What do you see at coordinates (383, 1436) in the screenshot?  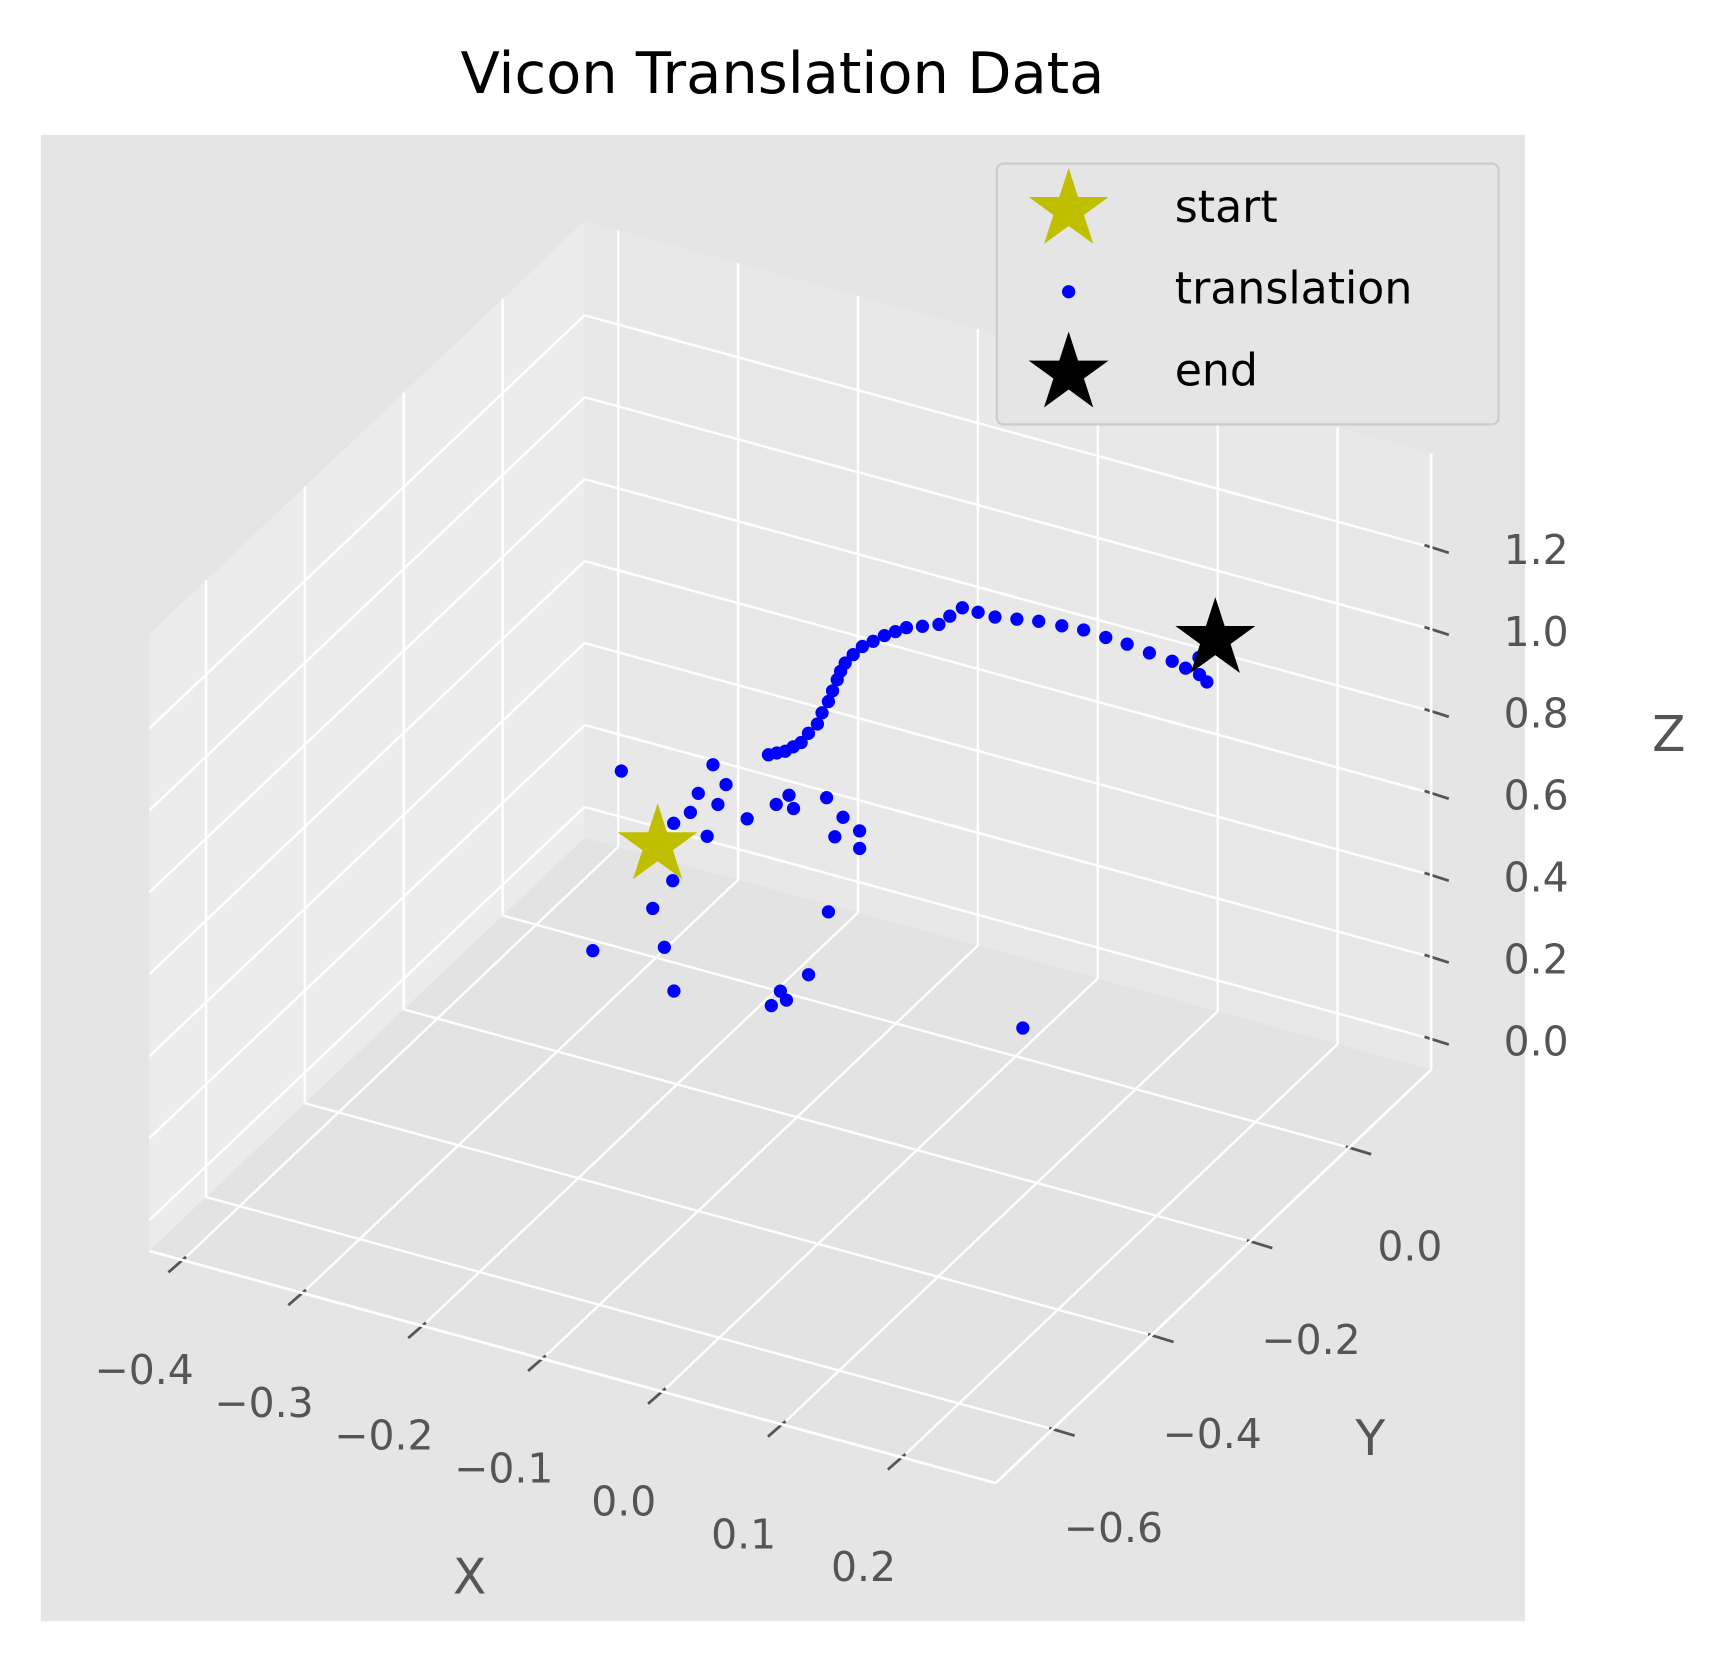 I see `x-tick-label: −0.2` at bounding box center [383, 1436].